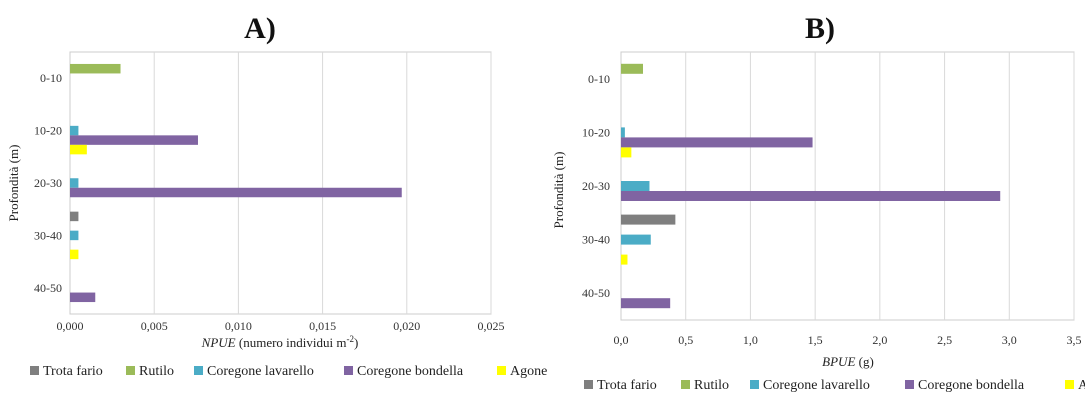 This screenshot has height=403, width=1085. Describe the element at coordinates (558, 190) in the screenshot. I see `panel-b-y-axis-label: Profondità (m)` at that location.